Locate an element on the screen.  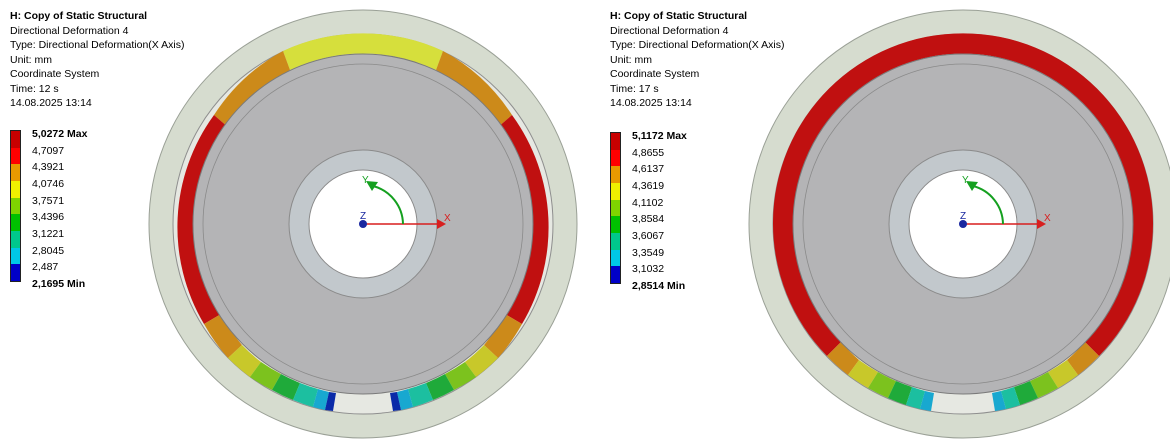
legend-level: 4,3921 is located at coordinates (48, 167).